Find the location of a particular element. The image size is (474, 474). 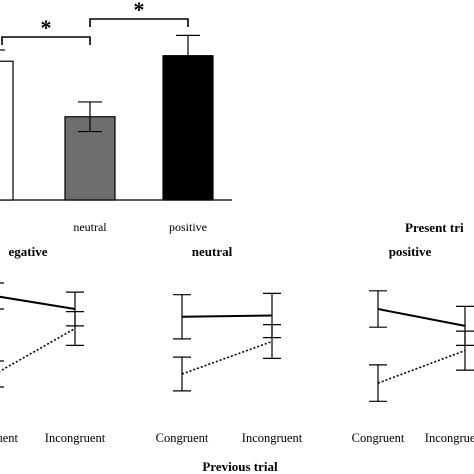

panel-1: egative uent Incongruent is located at coordinates (53, 344).